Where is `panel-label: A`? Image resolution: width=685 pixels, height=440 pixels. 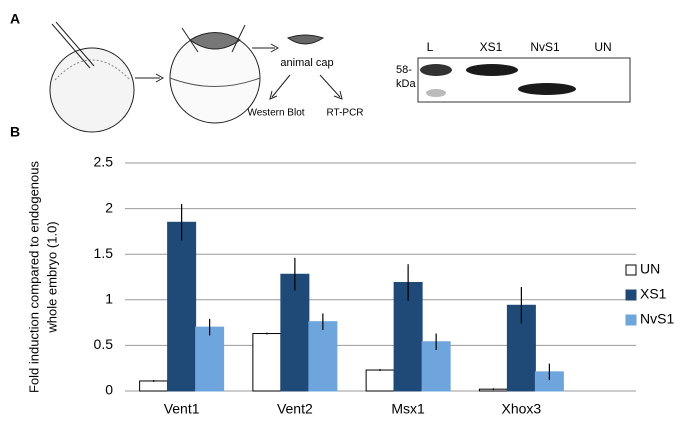
panel-label: A is located at coordinates (15, 19).